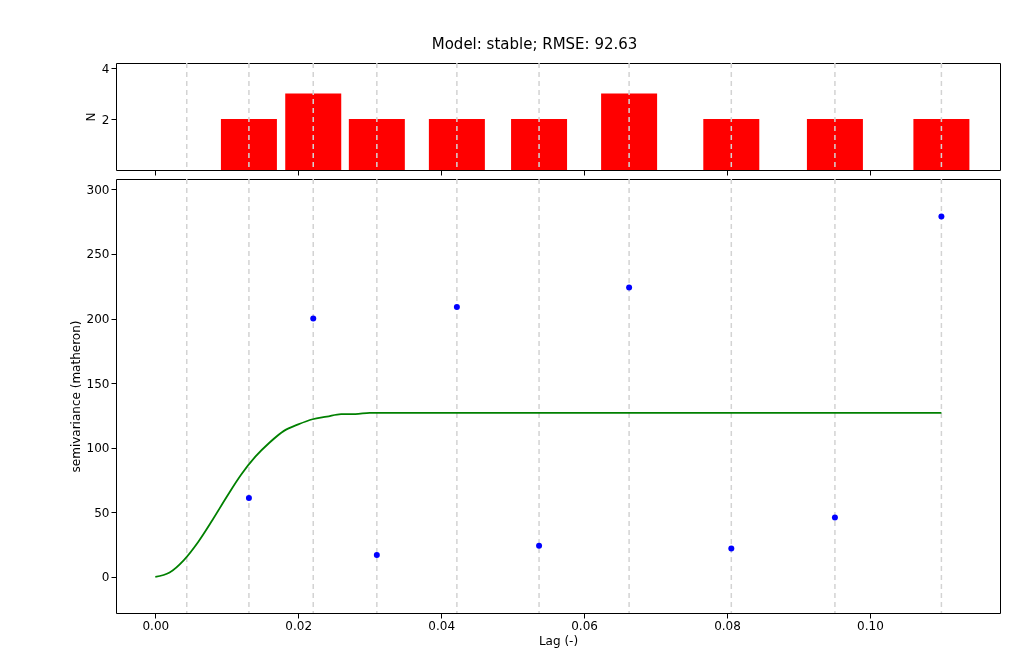  Describe the element at coordinates (98, 189) in the screenshot. I see `y-tick-label: 300` at that location.